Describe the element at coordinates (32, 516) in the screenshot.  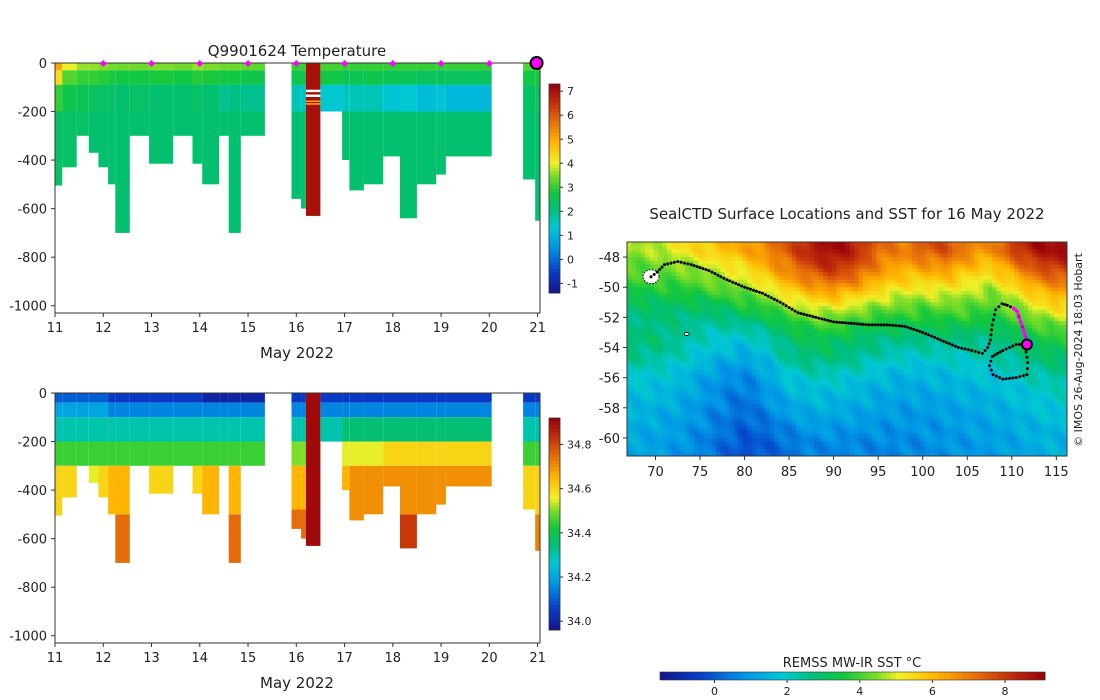
I see `salinity-y-axis: 0-200-400-600-800-1000` at that location.